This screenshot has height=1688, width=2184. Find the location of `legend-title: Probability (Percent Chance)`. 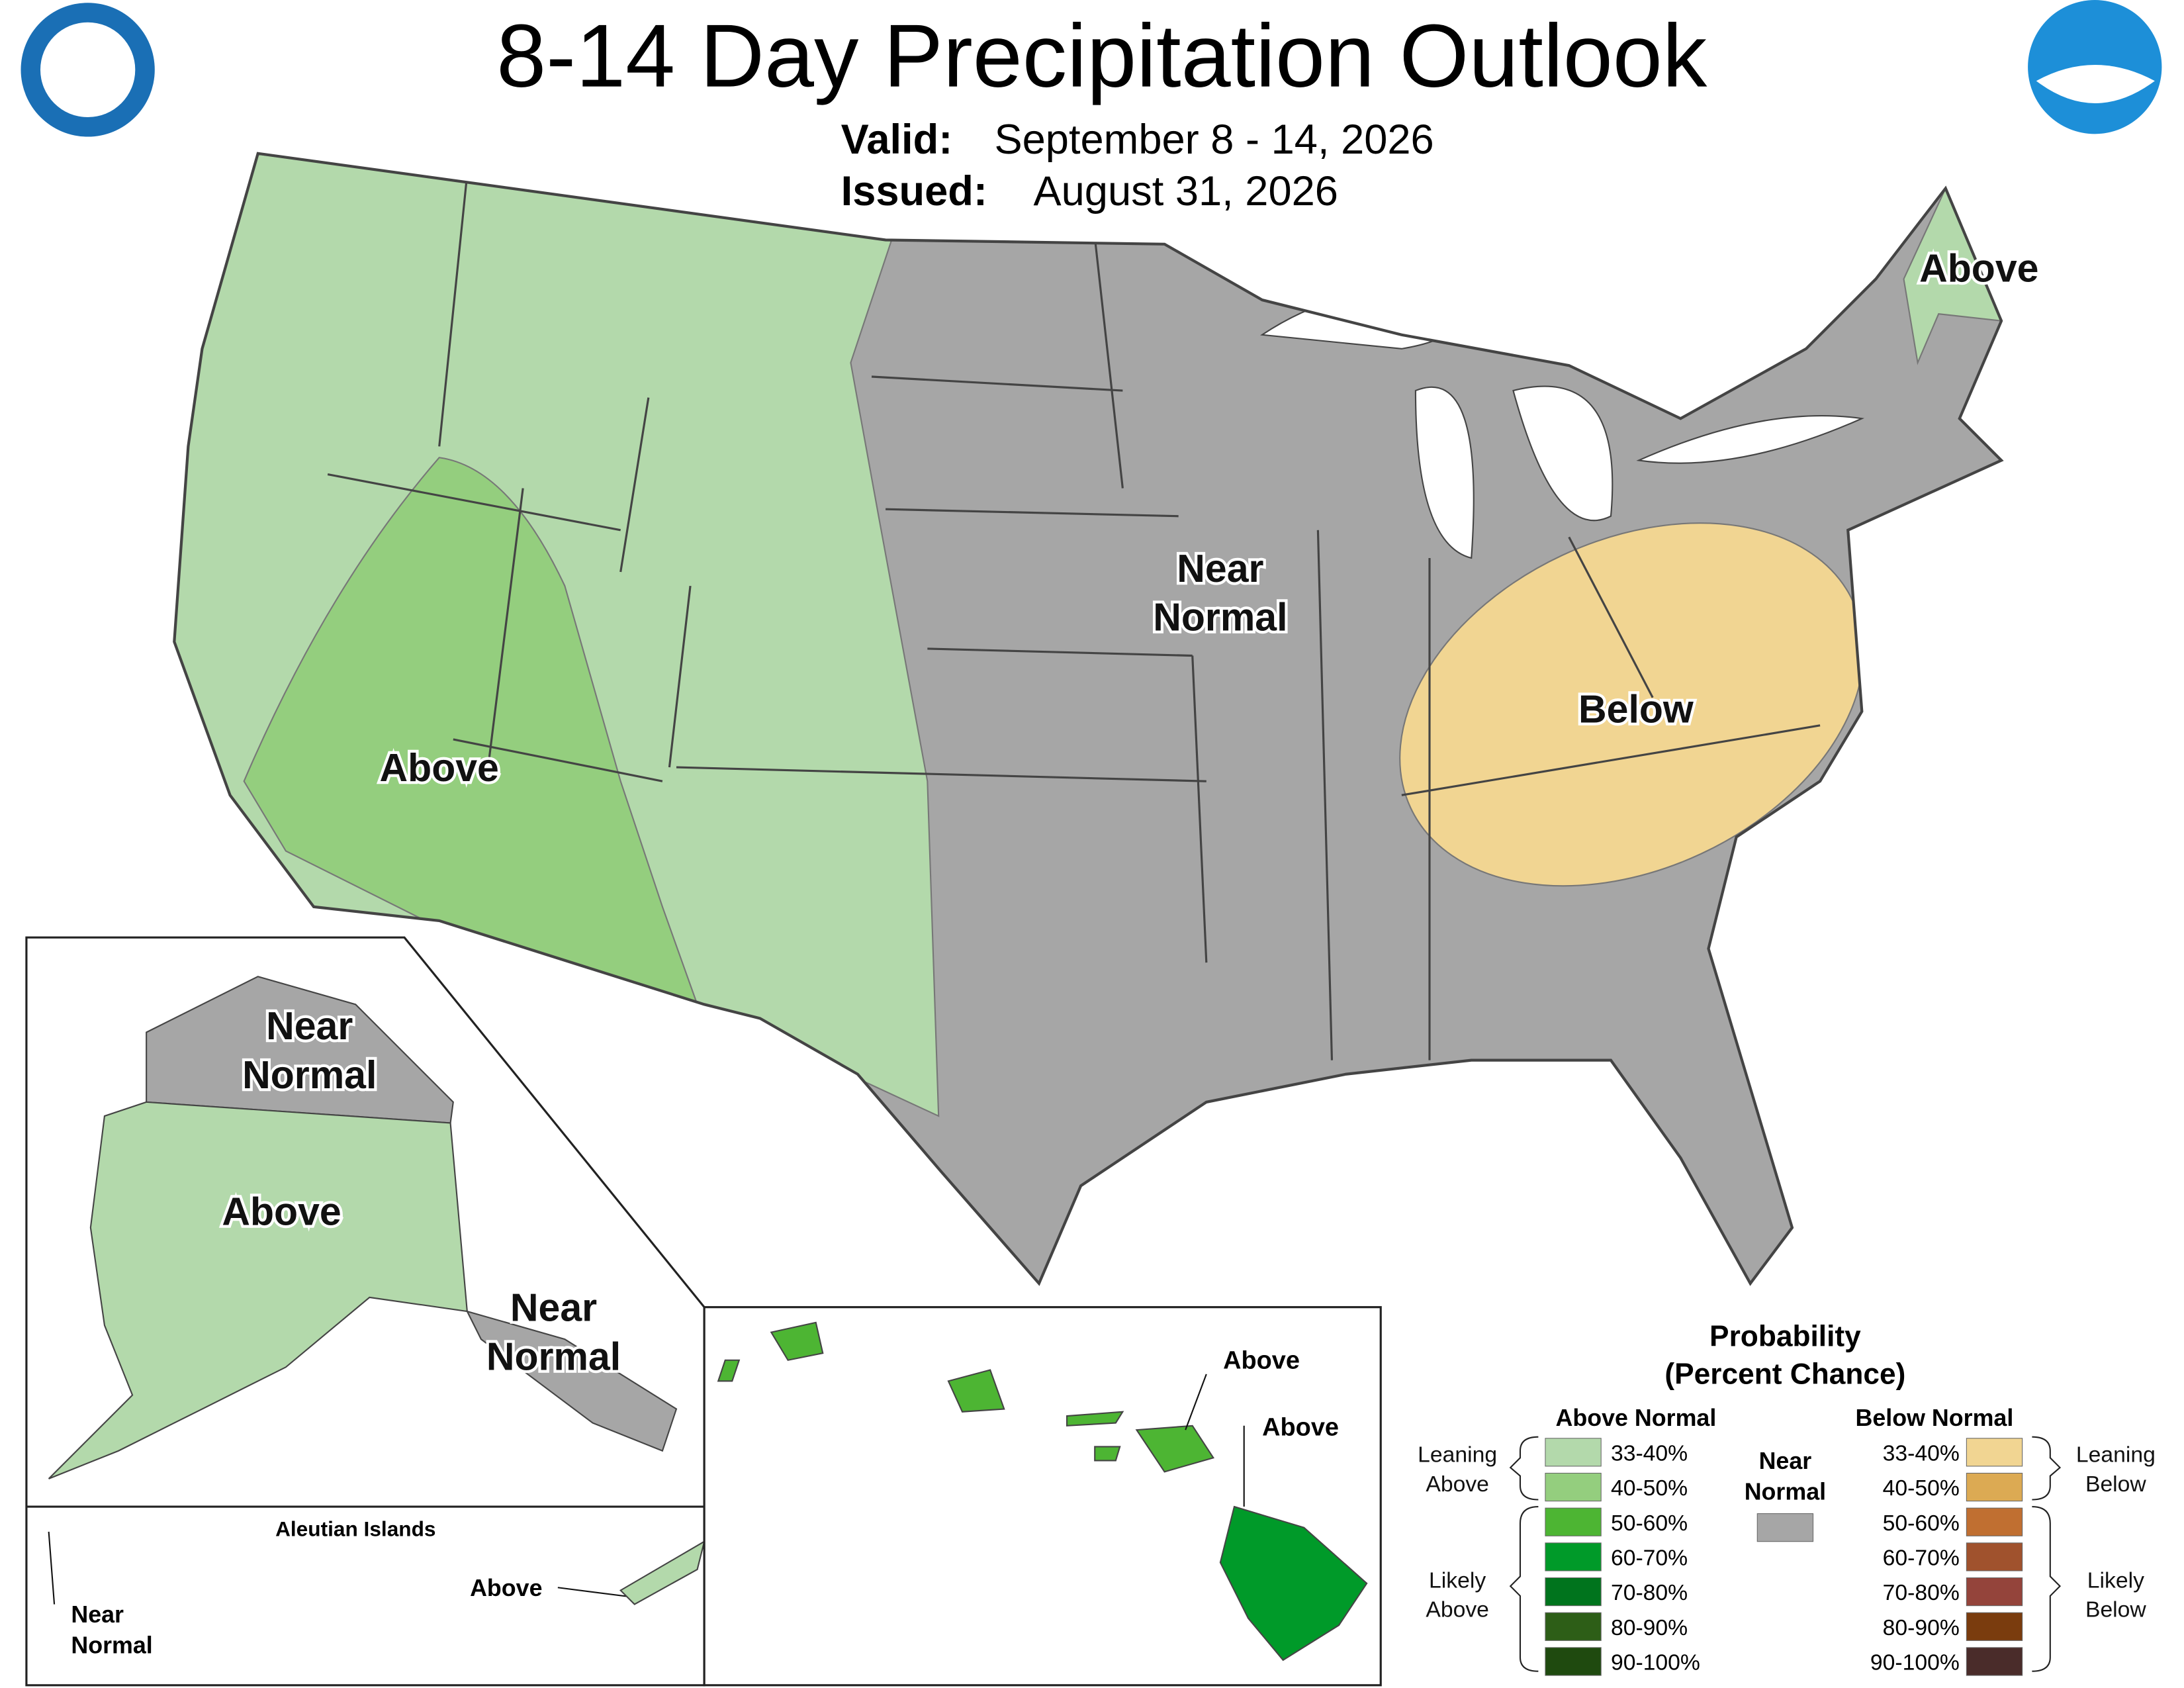

legend-title: Probability (Percent Chance) is located at coordinates (1784, 1356).